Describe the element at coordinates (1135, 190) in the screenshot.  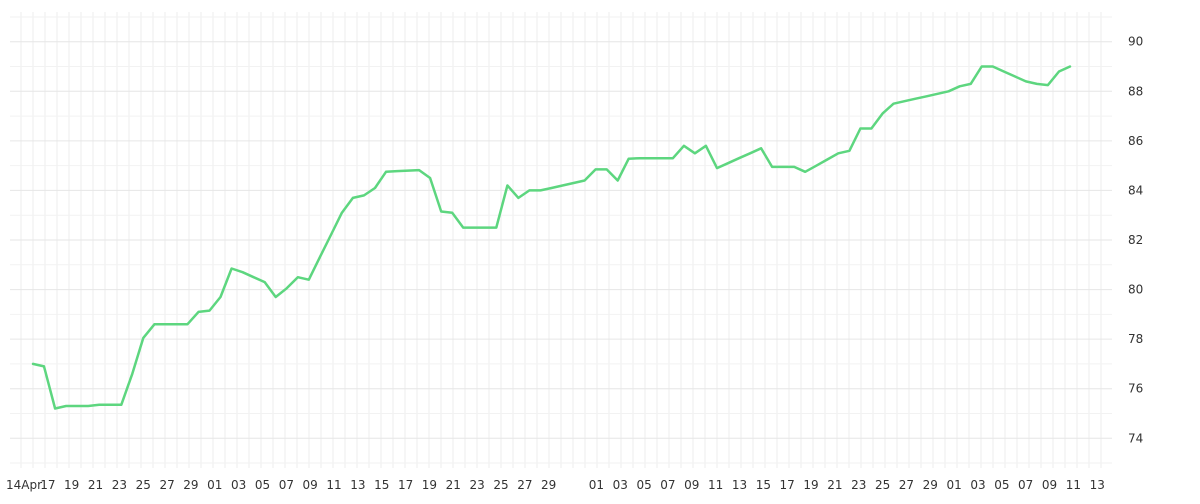
I see `y-tick-label: 84` at that location.